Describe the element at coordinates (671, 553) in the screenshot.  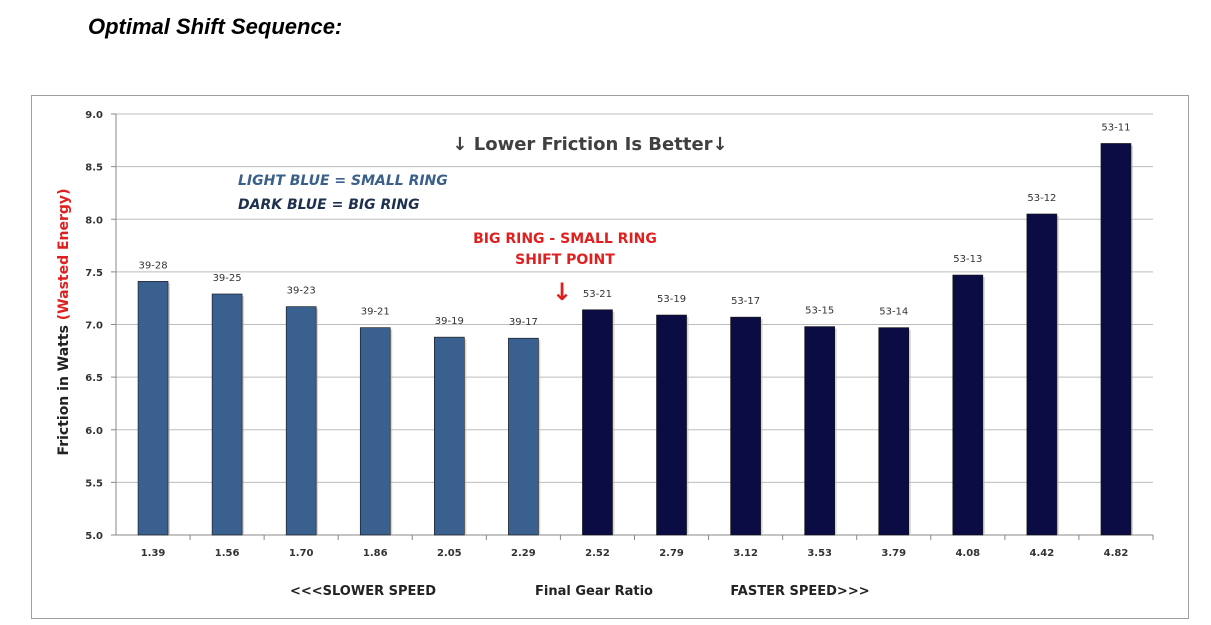
I see `x-tick-label: 2.79` at that location.